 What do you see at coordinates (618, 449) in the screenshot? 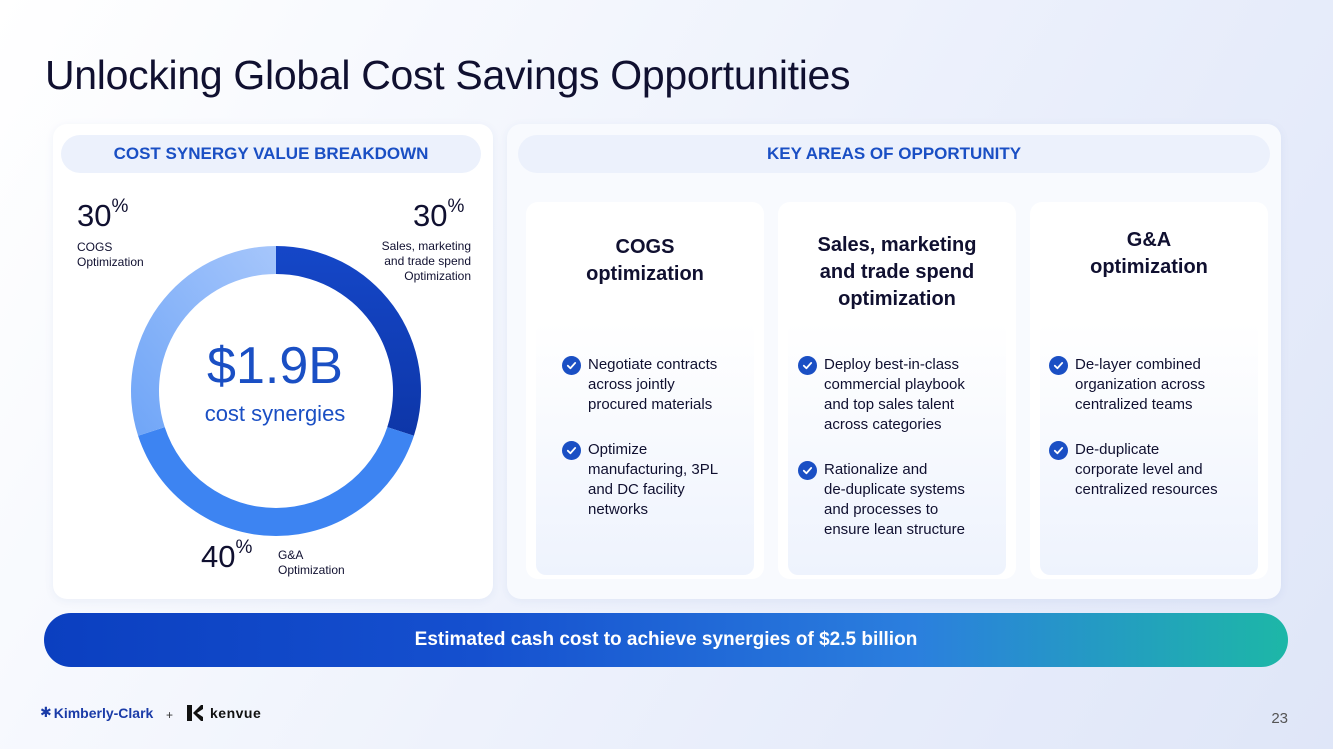
I see `item-line: Optimize` at bounding box center [618, 449].